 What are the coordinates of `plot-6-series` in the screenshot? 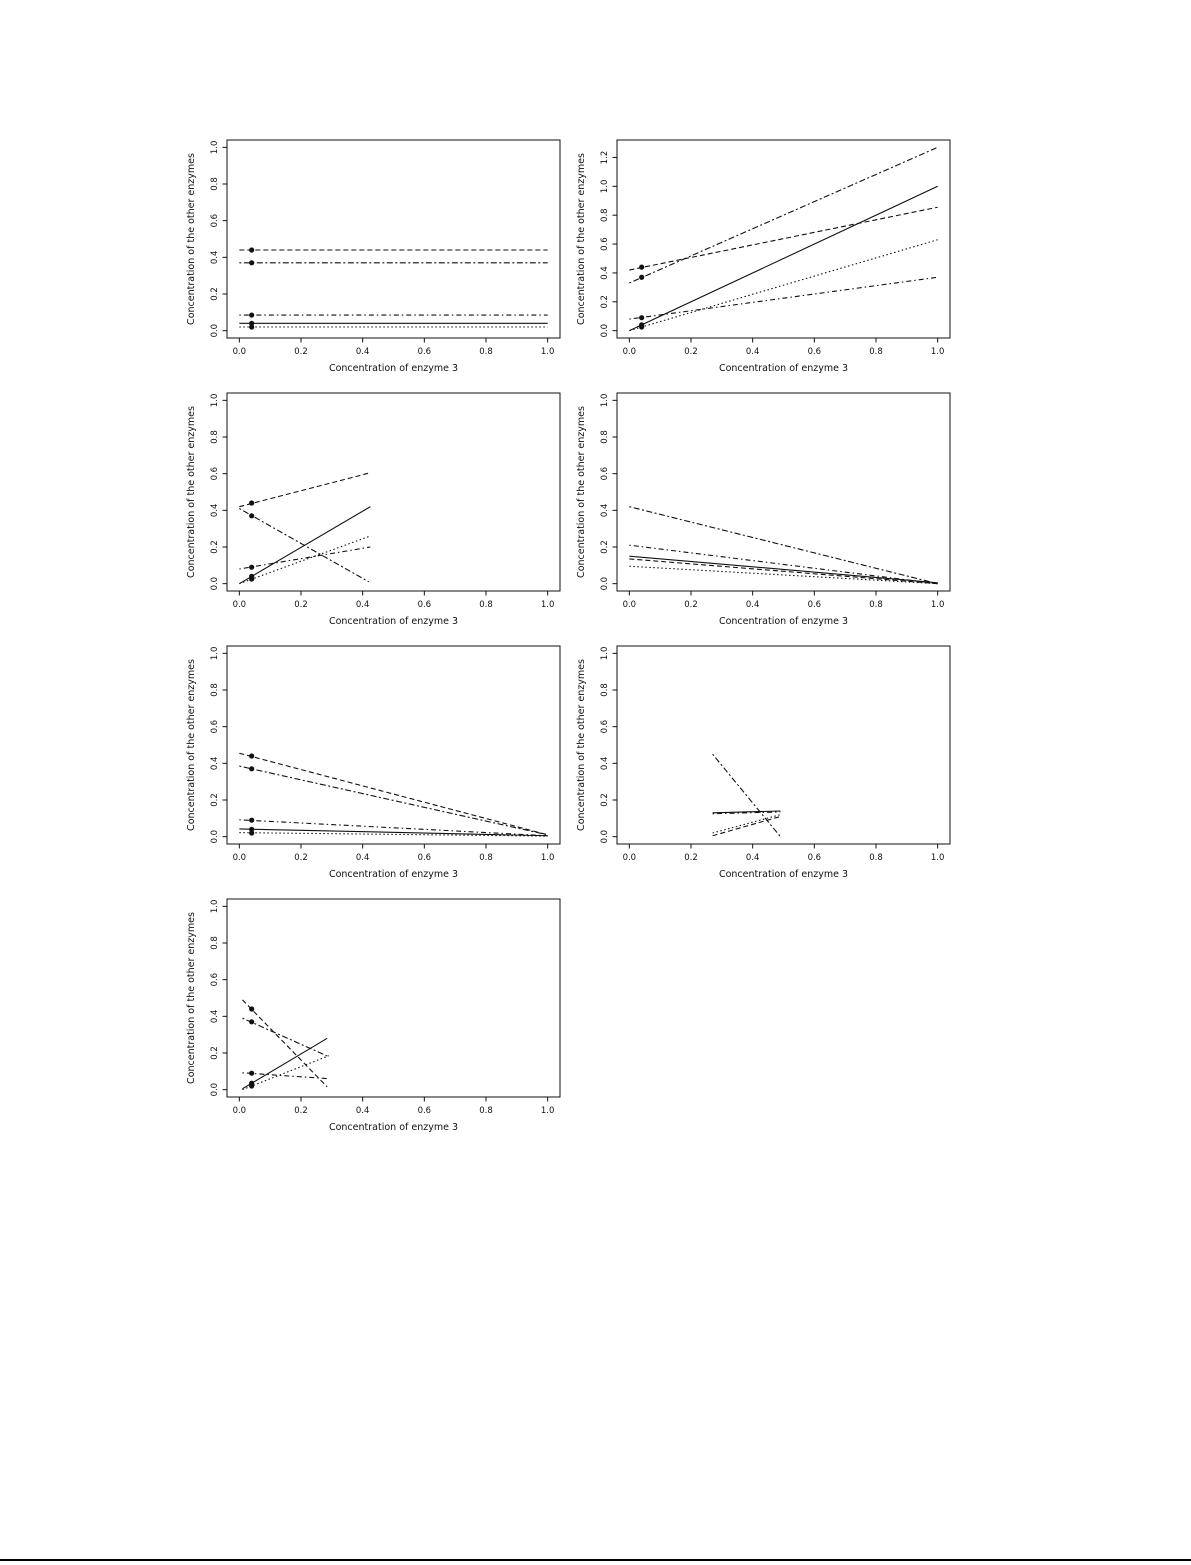 It's located at (746, 795).